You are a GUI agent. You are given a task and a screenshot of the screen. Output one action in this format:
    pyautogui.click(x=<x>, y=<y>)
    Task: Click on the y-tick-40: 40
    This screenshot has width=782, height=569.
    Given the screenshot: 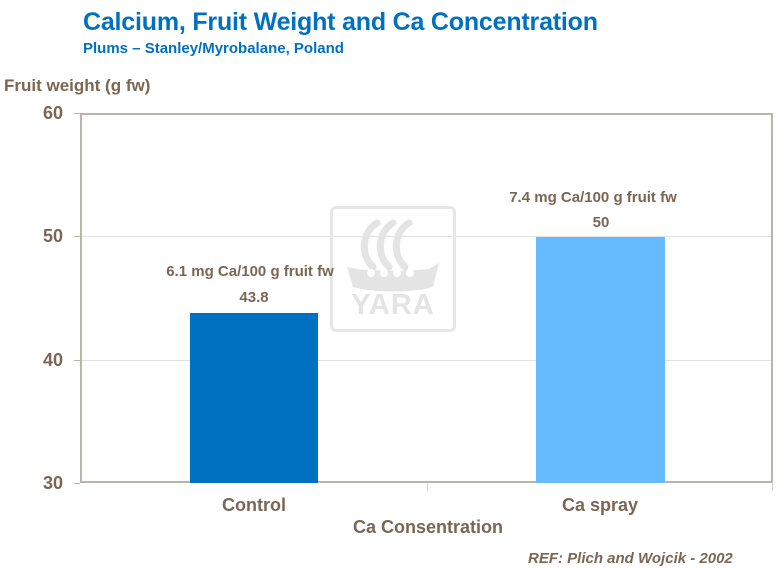 What is the action you would take?
    pyautogui.click(x=52, y=360)
    